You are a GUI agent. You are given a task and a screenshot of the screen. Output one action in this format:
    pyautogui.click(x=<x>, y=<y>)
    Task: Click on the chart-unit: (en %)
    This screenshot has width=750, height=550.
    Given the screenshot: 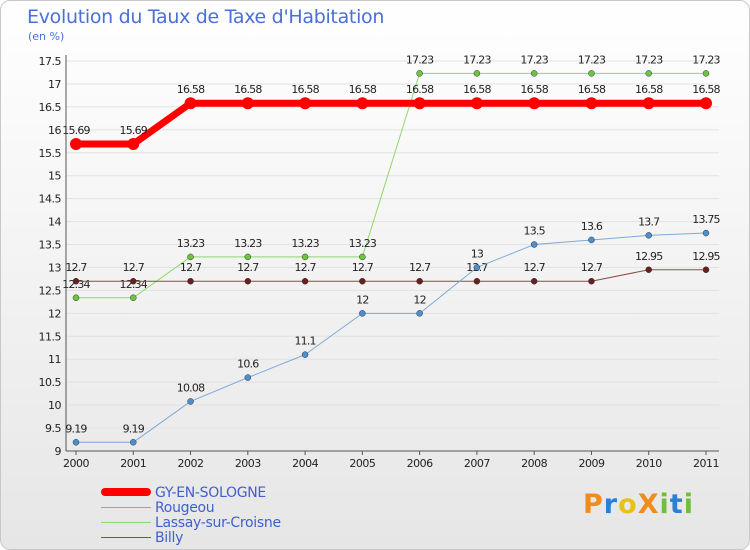 What is the action you would take?
    pyautogui.click(x=46, y=36)
    